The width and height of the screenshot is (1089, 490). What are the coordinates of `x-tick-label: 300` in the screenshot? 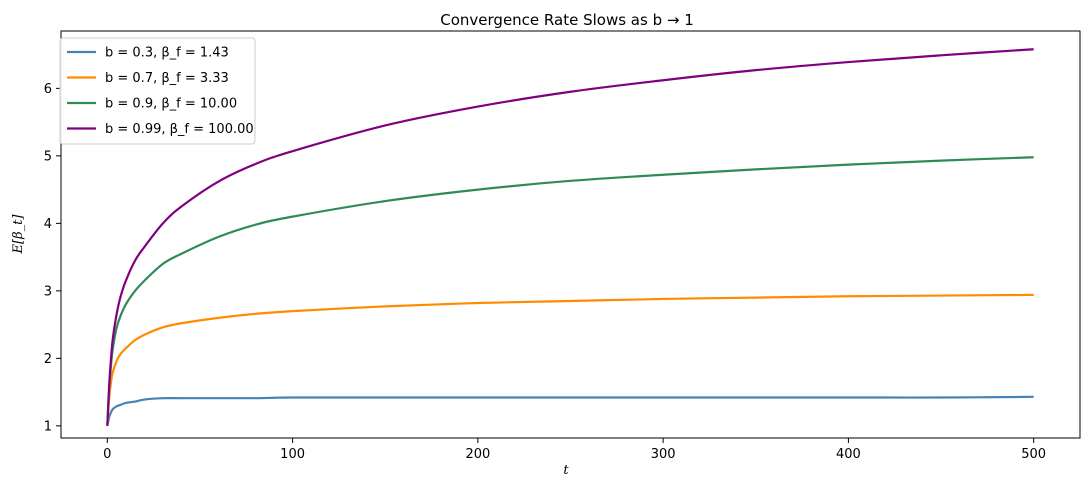 It's located at (663, 454).